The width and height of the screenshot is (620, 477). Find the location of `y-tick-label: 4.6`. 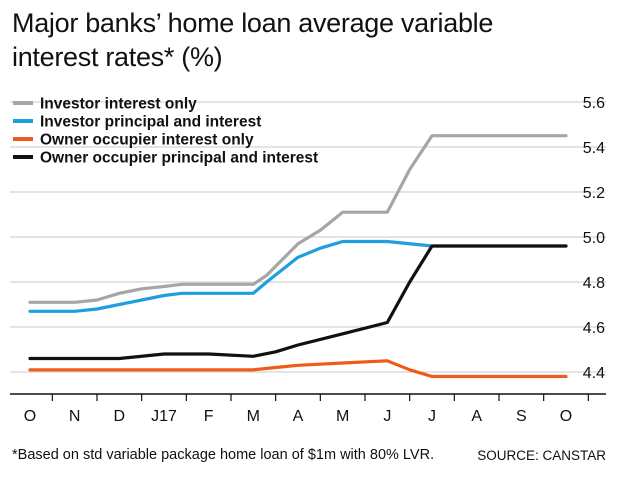

y-tick-label: 4.6 is located at coordinates (594, 328).